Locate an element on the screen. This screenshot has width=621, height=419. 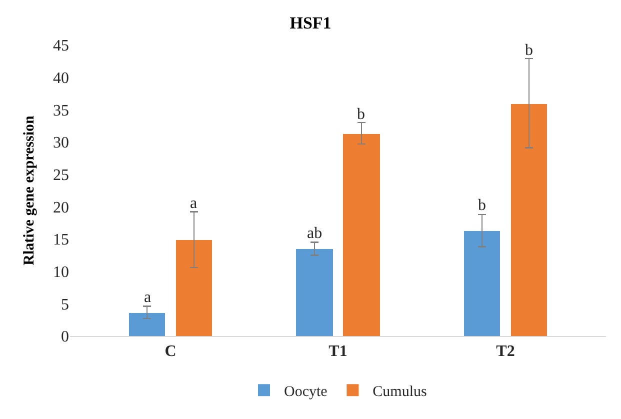
y-tick-label: 20 is located at coordinates (61, 207).